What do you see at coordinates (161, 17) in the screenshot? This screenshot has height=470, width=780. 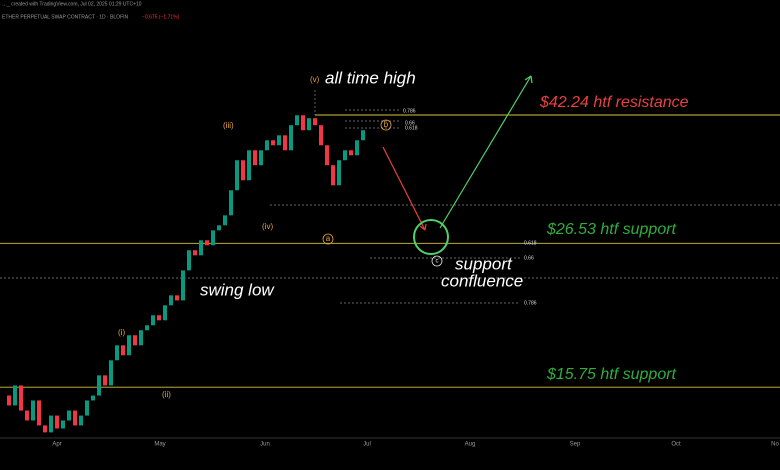 I see `change: −0.675 (−1.71%)` at bounding box center [161, 17].